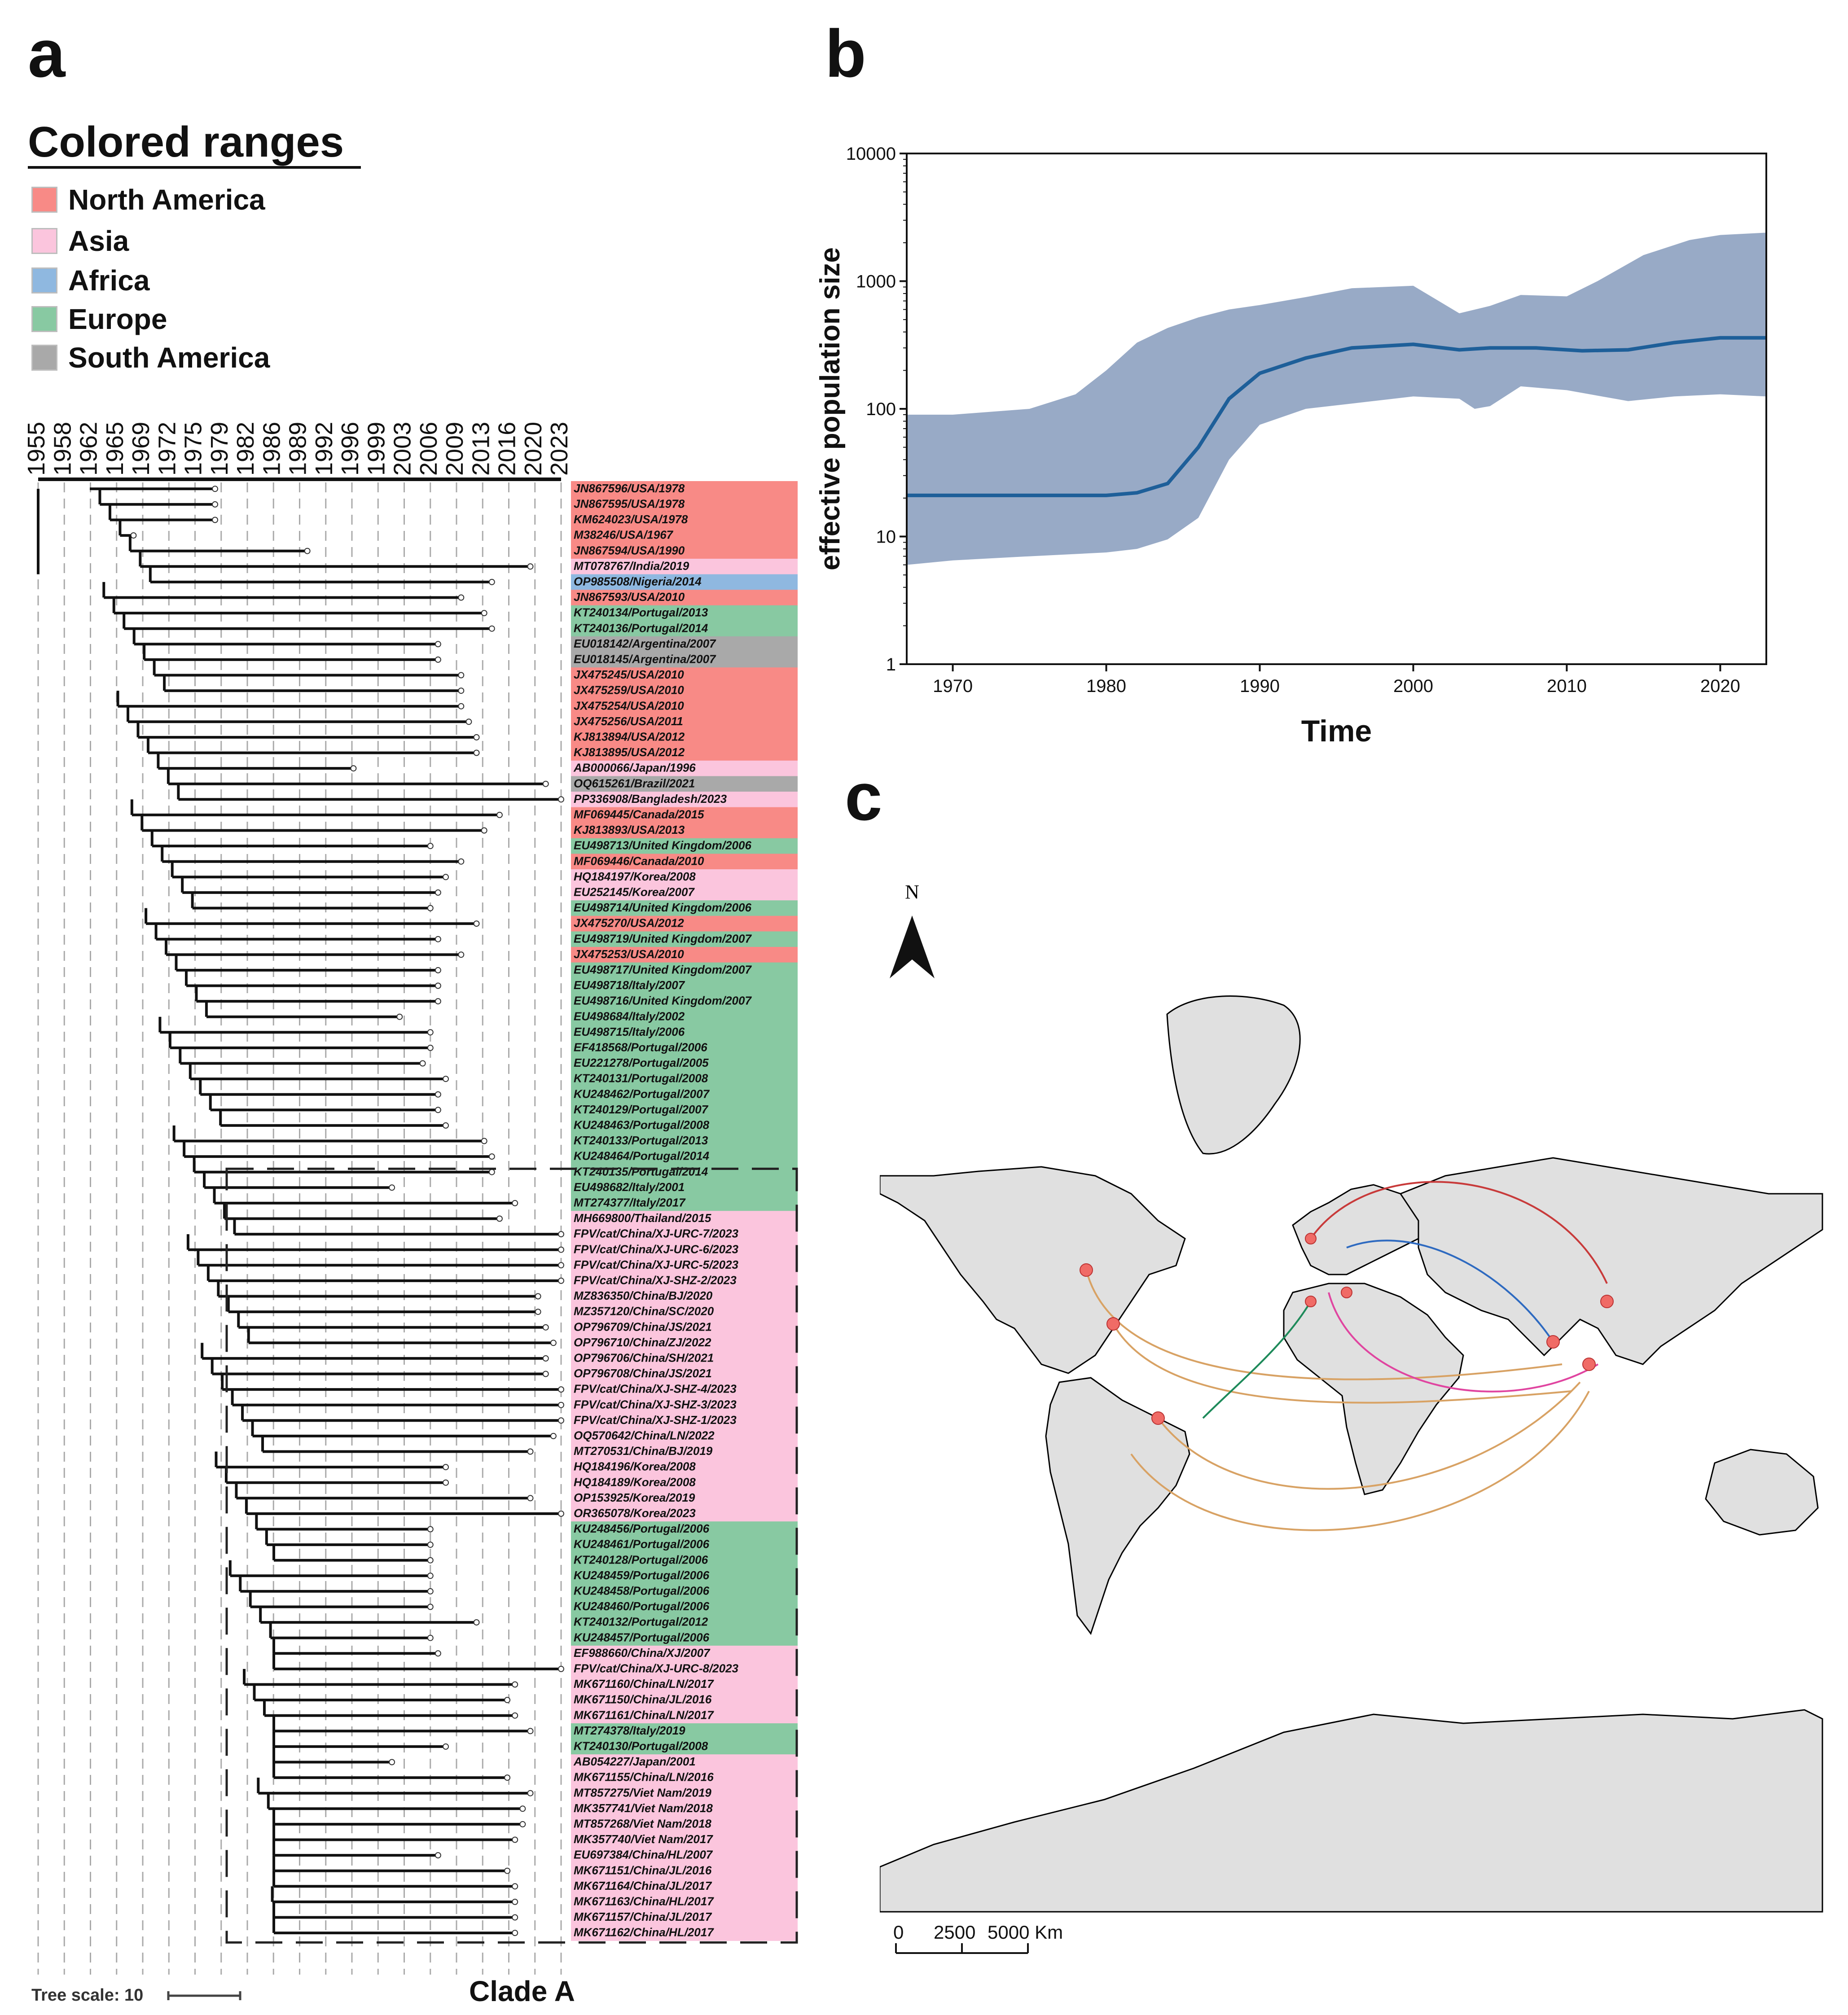 The image size is (1848, 2015). Describe the element at coordinates (1086, 1270) in the screenshot. I see `point-canada` at that location.